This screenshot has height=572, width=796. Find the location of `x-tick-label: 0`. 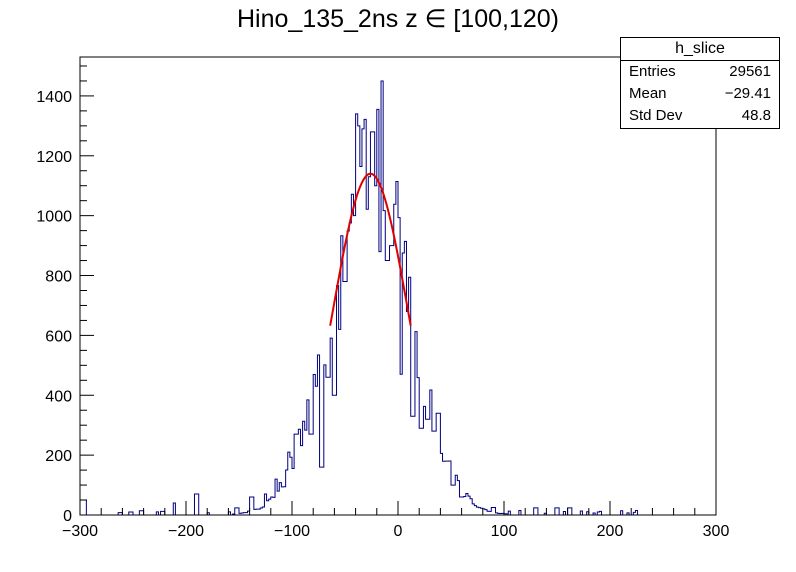

x-tick-label: 0 is located at coordinates (398, 531).